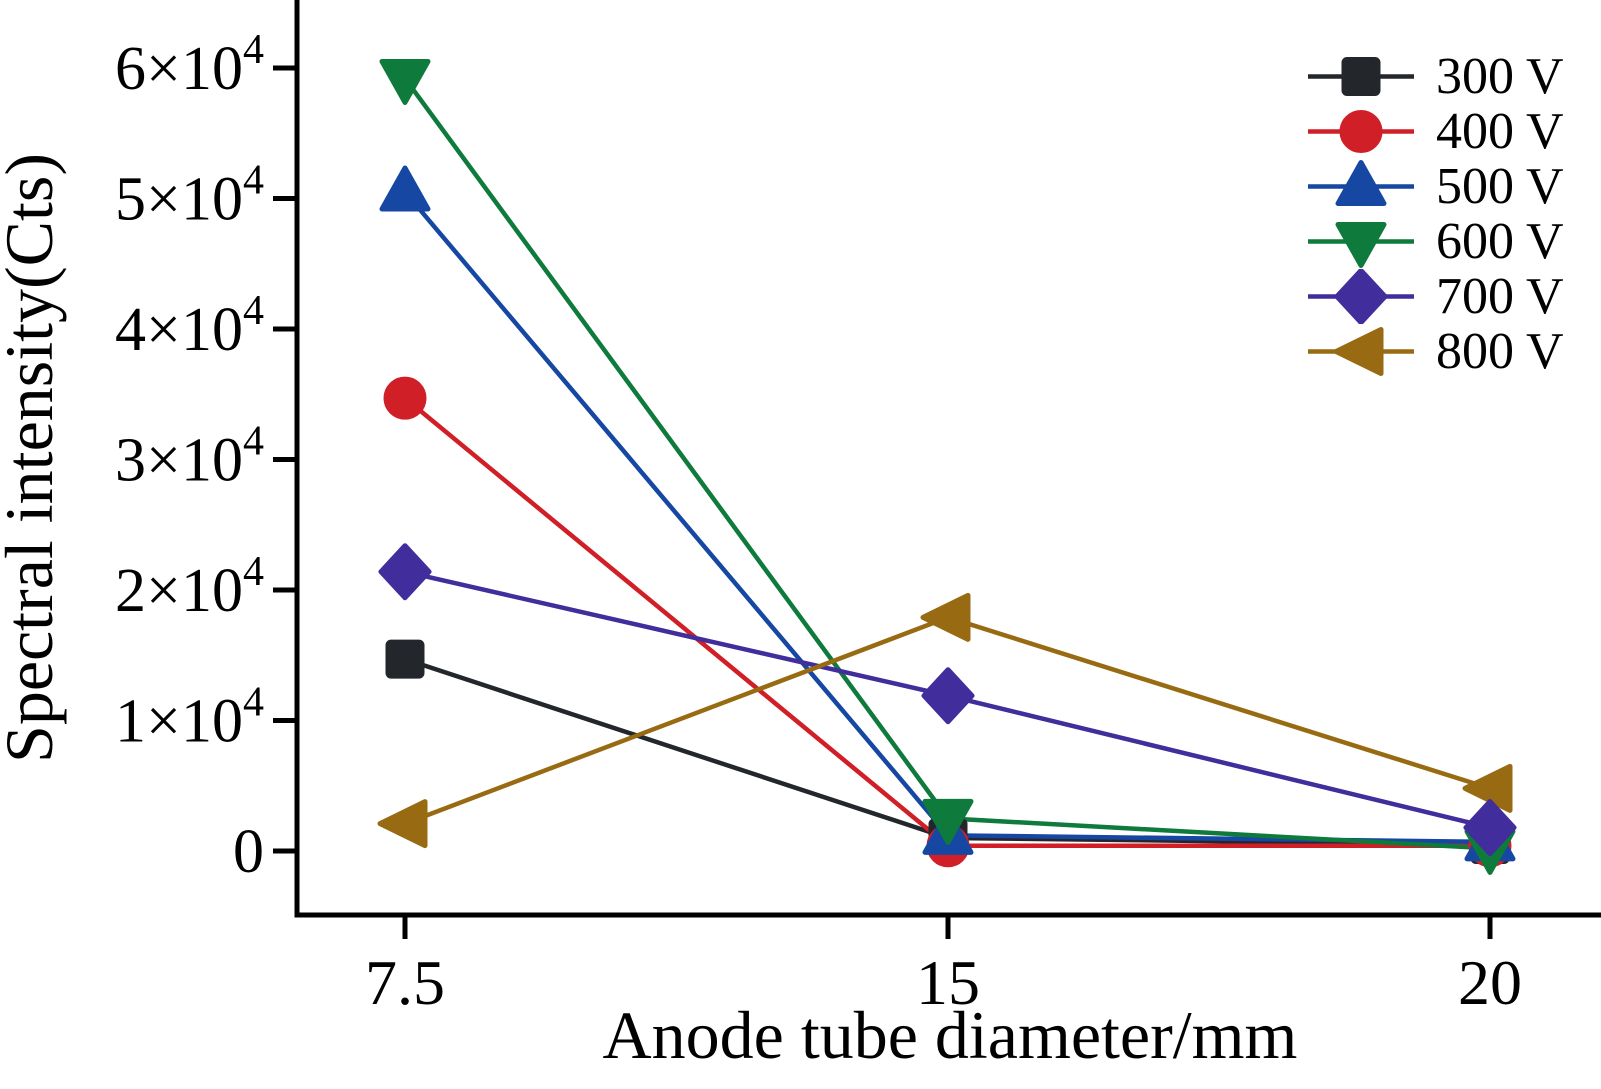  I want to click on triangle-down-marker-icon, so click(1361, 245).